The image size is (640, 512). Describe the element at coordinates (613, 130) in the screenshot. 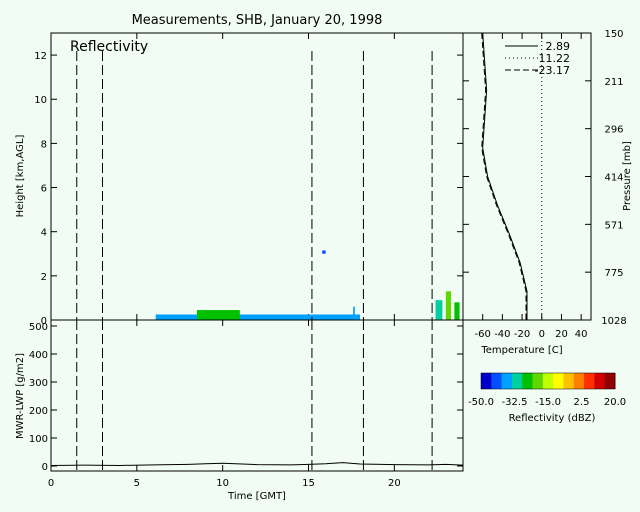

I see `pressure-tick-label: 296` at that location.